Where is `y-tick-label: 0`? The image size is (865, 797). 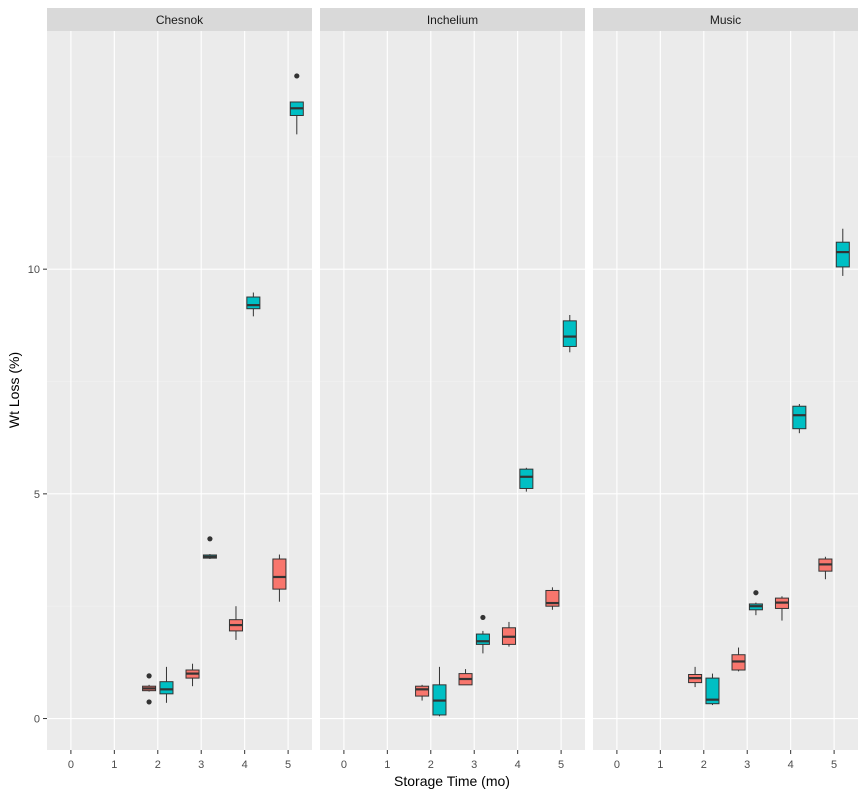
y-tick-label: 0 is located at coordinates (37, 720).